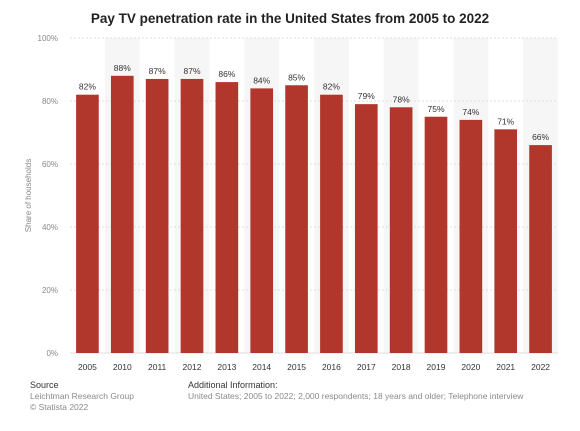  Describe the element at coordinates (122, 68) in the screenshot. I see `data-label: 88%` at that location.